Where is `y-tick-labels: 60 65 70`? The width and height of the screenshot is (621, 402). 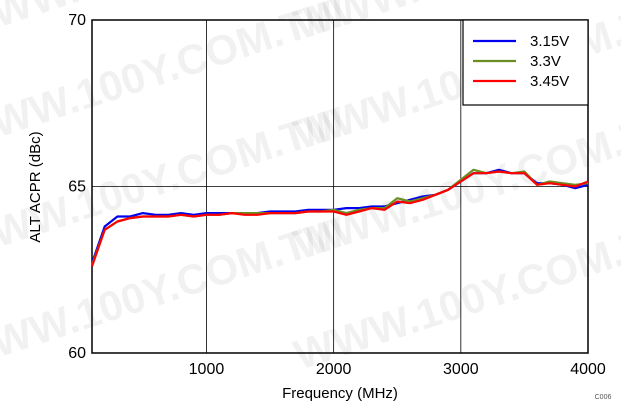 y-tick-labels: 60 65 70 is located at coordinates (77, 187).